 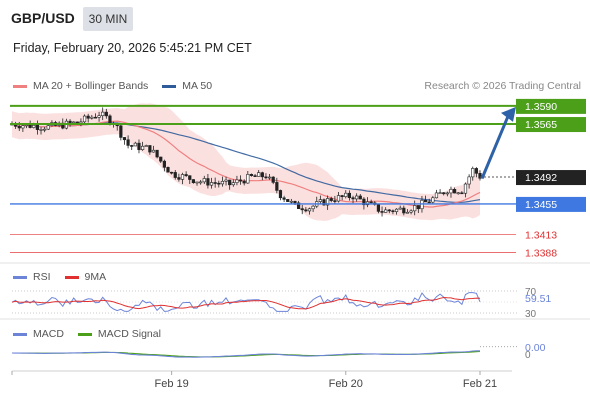 I want to click on macd-tick-label: 0, so click(x=528, y=355).